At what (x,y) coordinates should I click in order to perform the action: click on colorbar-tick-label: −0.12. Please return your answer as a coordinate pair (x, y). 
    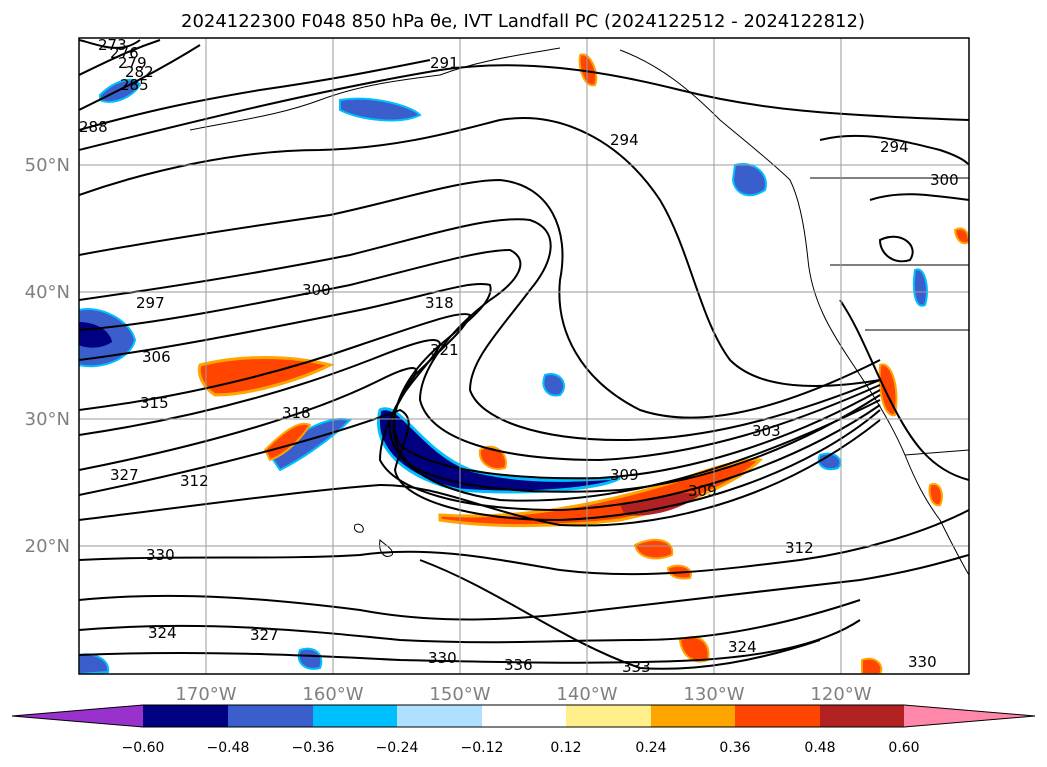
    Looking at the image, I should click on (482, 748).